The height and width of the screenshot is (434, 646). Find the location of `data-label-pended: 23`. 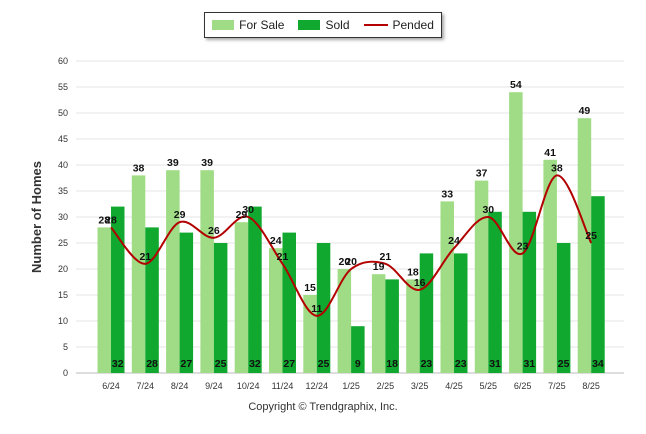

data-label-pended: 23 is located at coordinates (523, 246).